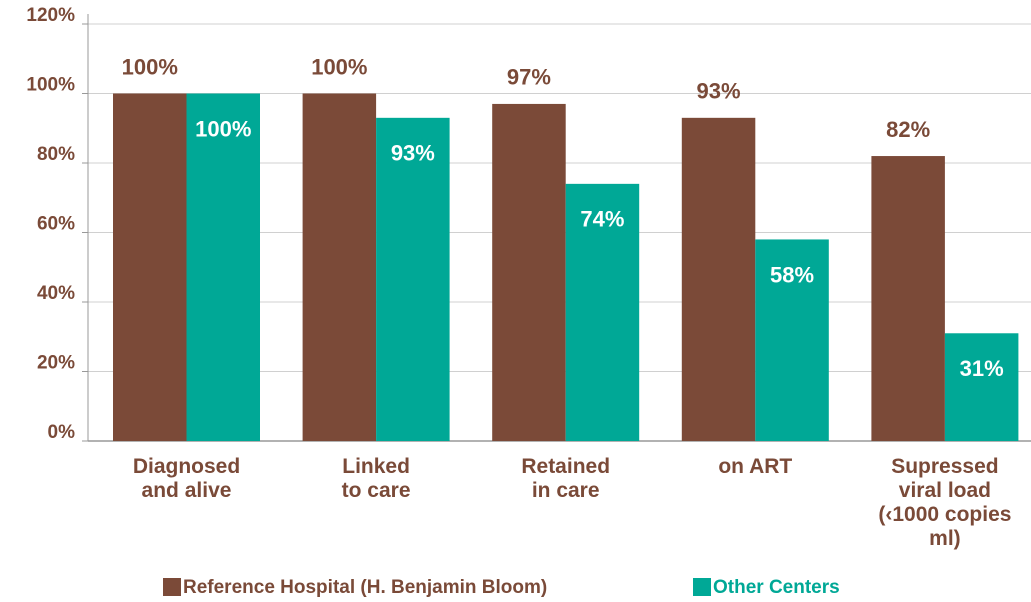 This screenshot has height=602, width=1031. What do you see at coordinates (56, 224) in the screenshot?
I see `y-tick-label: 60%` at bounding box center [56, 224].